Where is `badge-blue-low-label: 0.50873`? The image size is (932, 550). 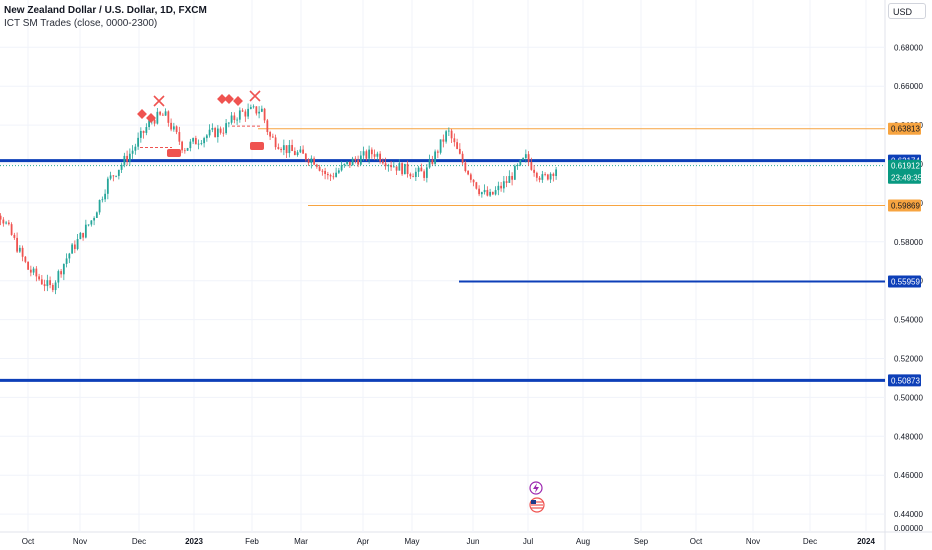
badge-blue-low-label: 0.50873 is located at coordinates (905, 380).